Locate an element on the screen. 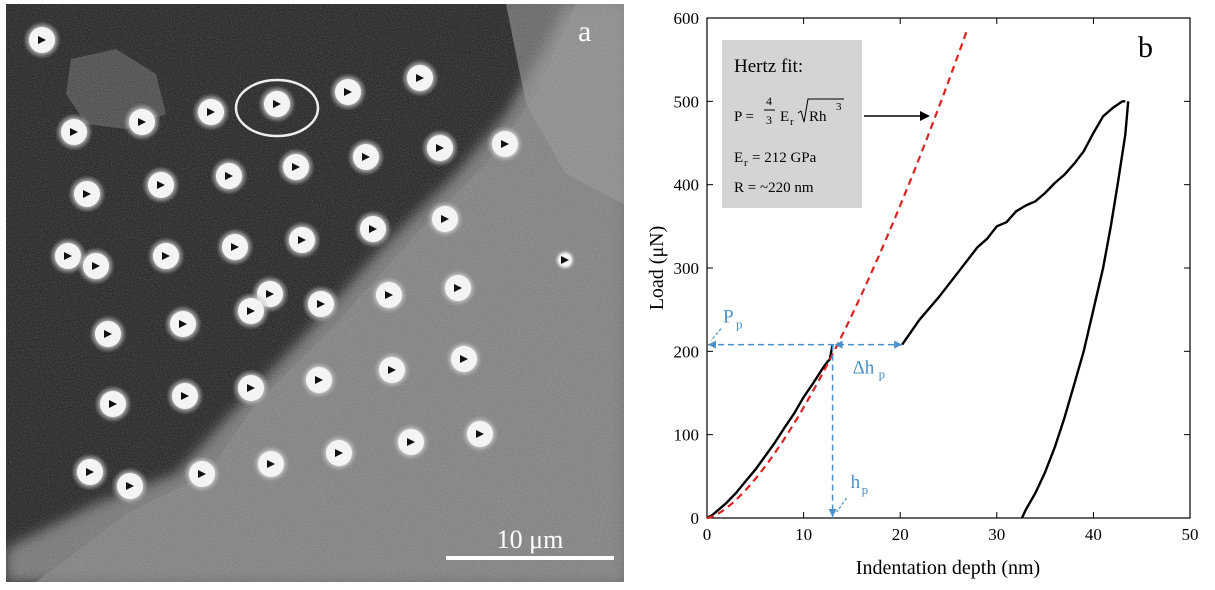 This screenshot has width=1215, height=590. equation-radicand: Rh is located at coordinates (818, 117).